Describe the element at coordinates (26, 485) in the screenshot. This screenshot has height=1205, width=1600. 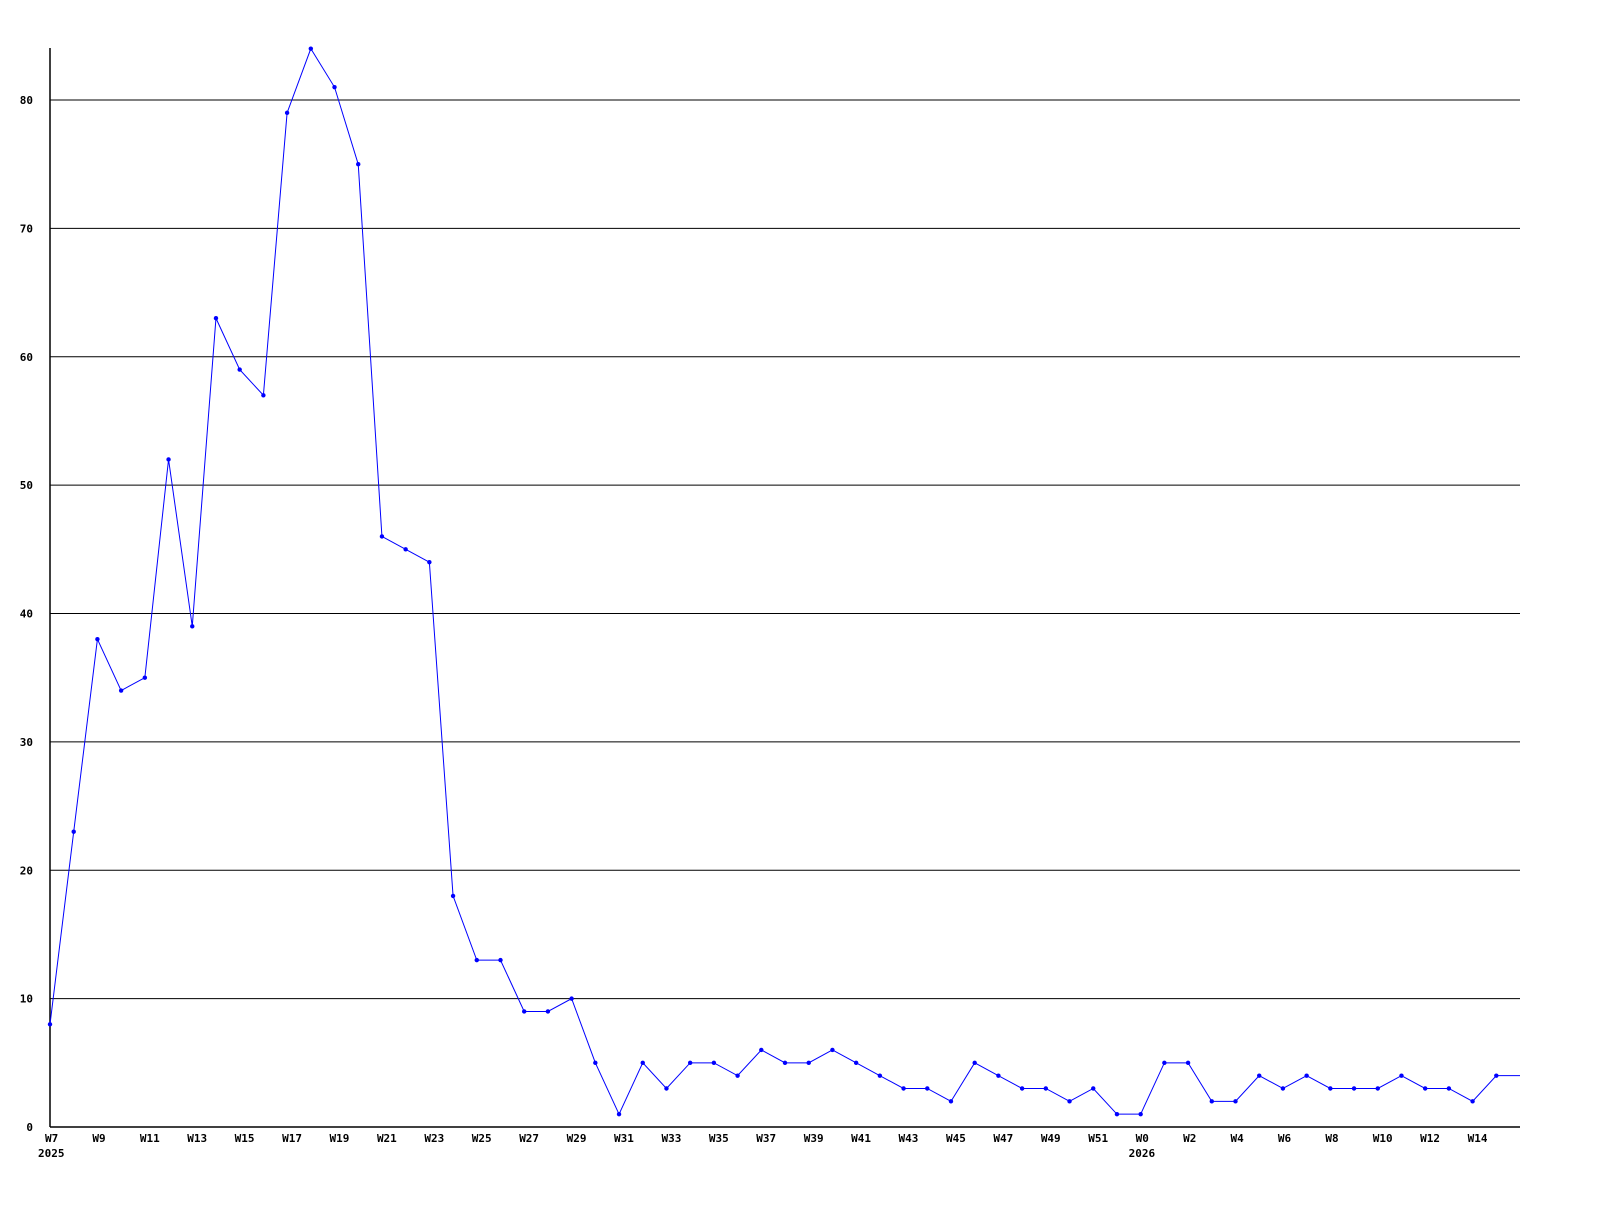
I see `y-tick-label: 50` at that location.